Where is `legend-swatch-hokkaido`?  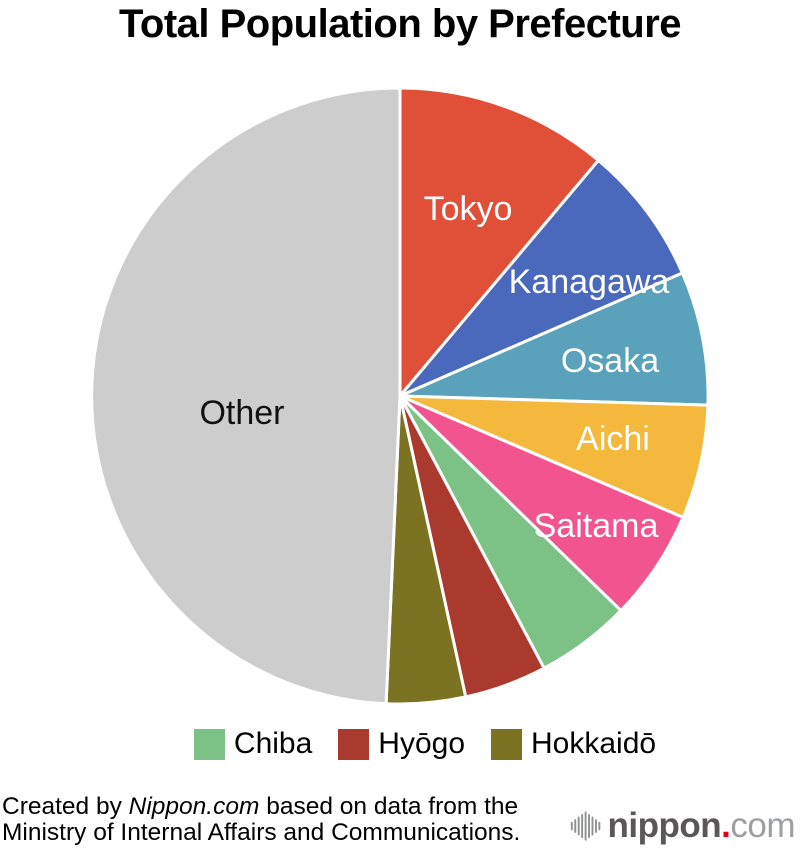
legend-swatch-hokkaido is located at coordinates (507, 744).